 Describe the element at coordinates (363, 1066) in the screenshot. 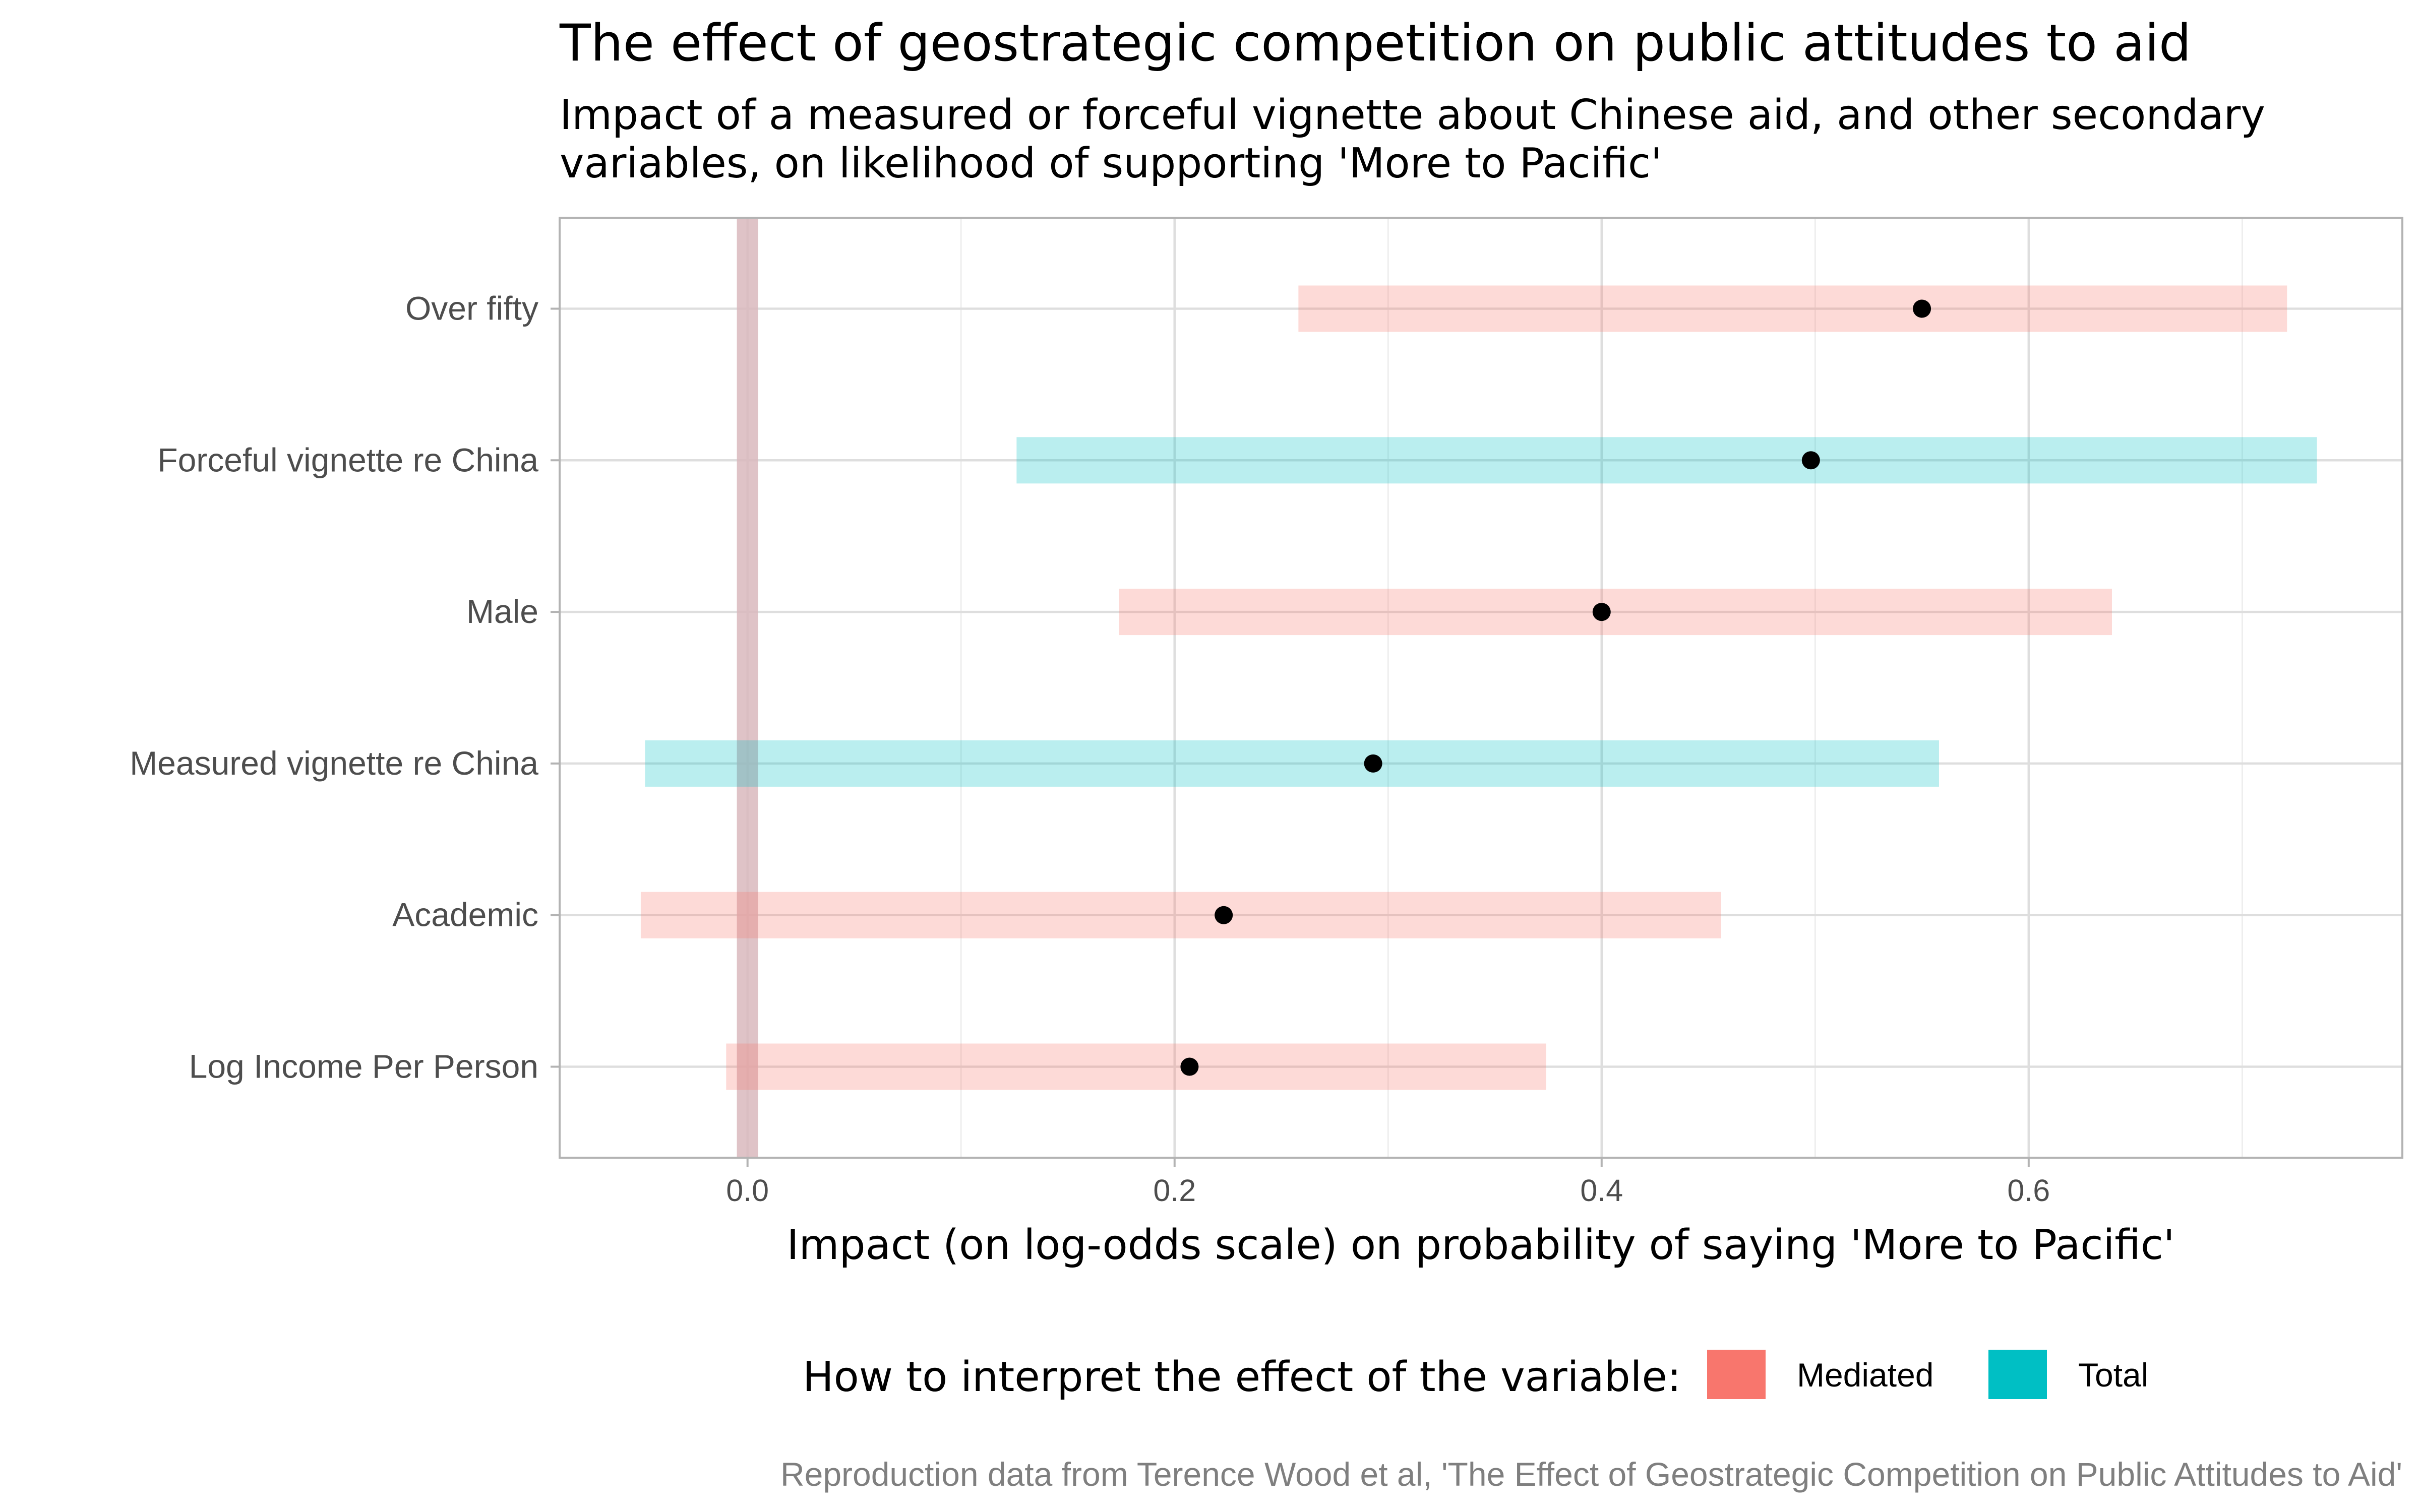

I see `y-tick-label: Log Income Per Person` at that location.